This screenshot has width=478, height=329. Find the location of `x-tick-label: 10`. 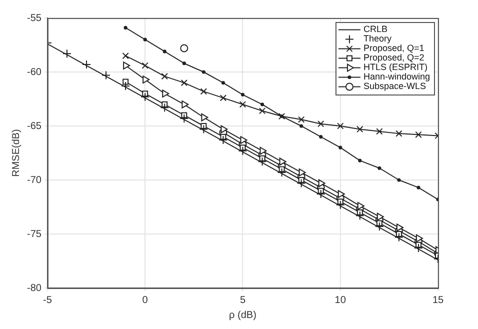

x-tick-label: 10 is located at coordinates (340, 300).